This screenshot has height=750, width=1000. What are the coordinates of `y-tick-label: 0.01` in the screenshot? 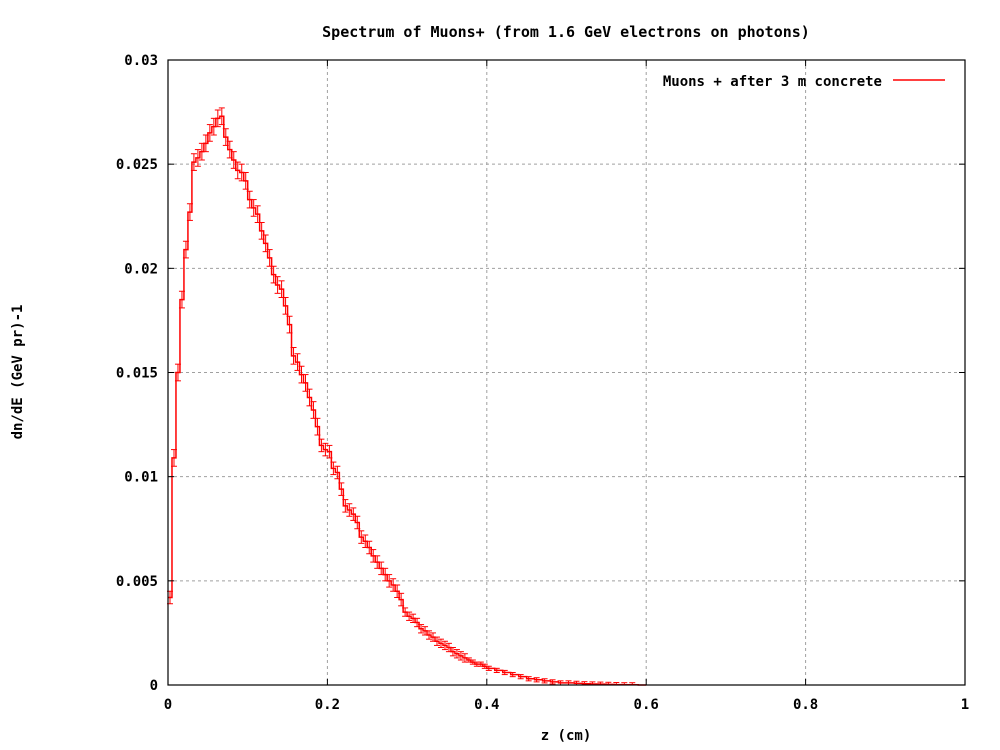 It's located at (141, 478).